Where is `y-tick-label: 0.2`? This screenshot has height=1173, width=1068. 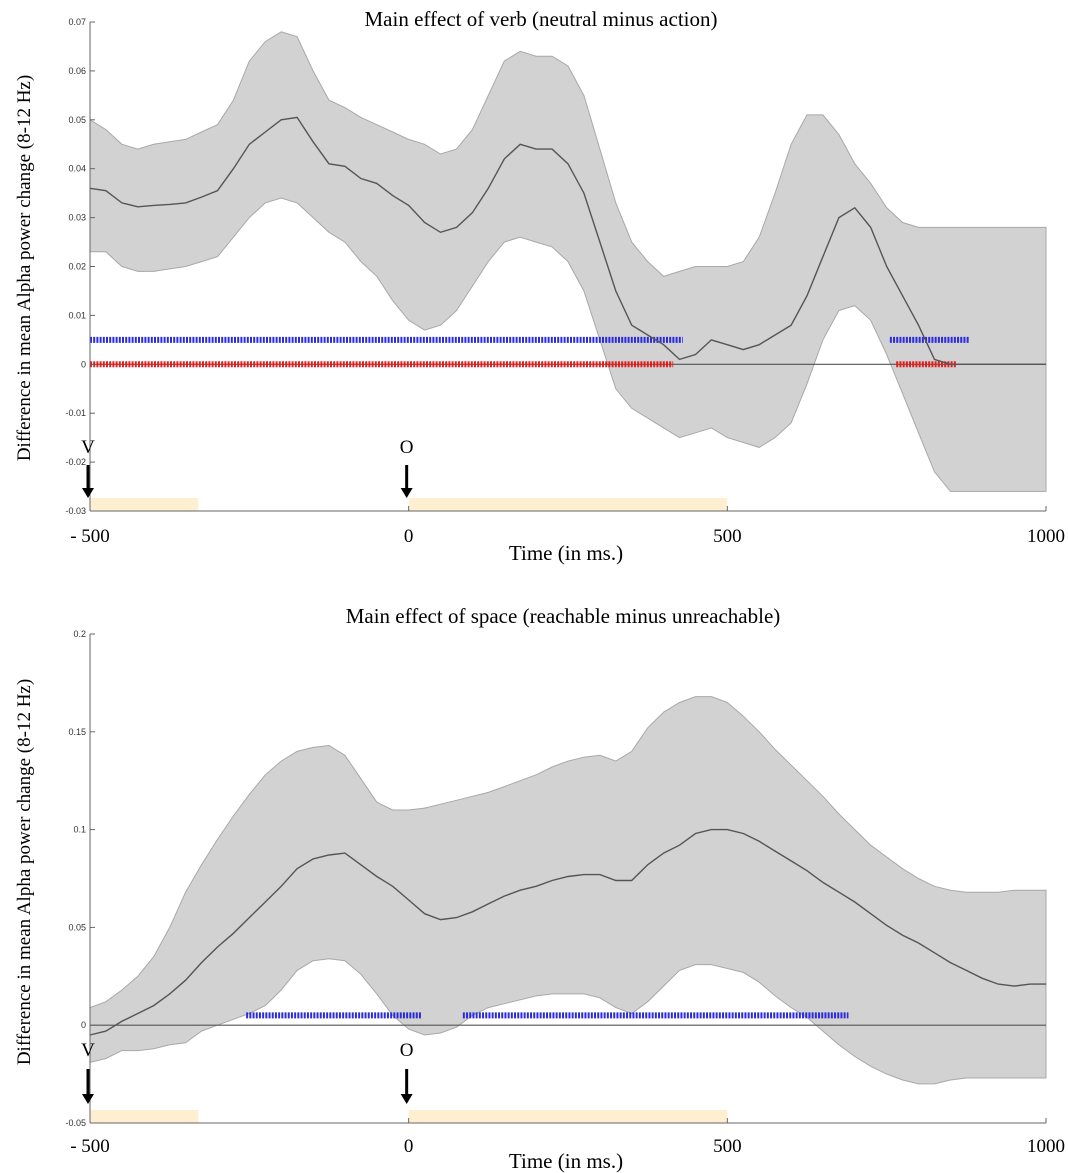 y-tick-label: 0.2 is located at coordinates (79, 634).